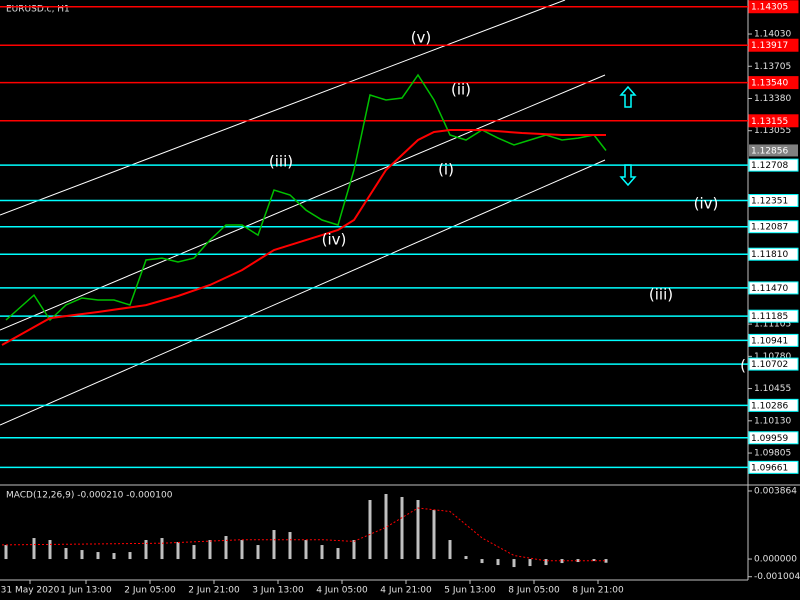  What do you see at coordinates (214, 591) in the screenshot?
I see `x-tick-label: 2 Jun 21:00` at bounding box center [214, 591].